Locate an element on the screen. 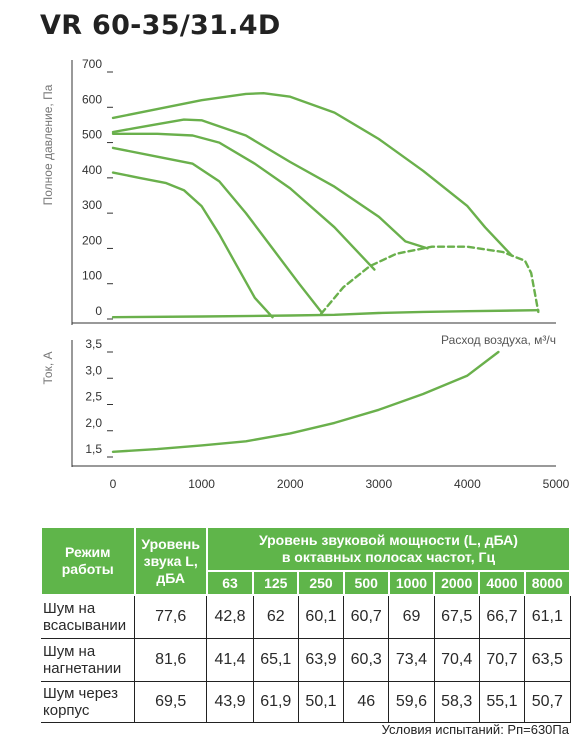 The width and height of the screenshot is (581, 750). y-tick-label: 2,5 is located at coordinates (93, 397).